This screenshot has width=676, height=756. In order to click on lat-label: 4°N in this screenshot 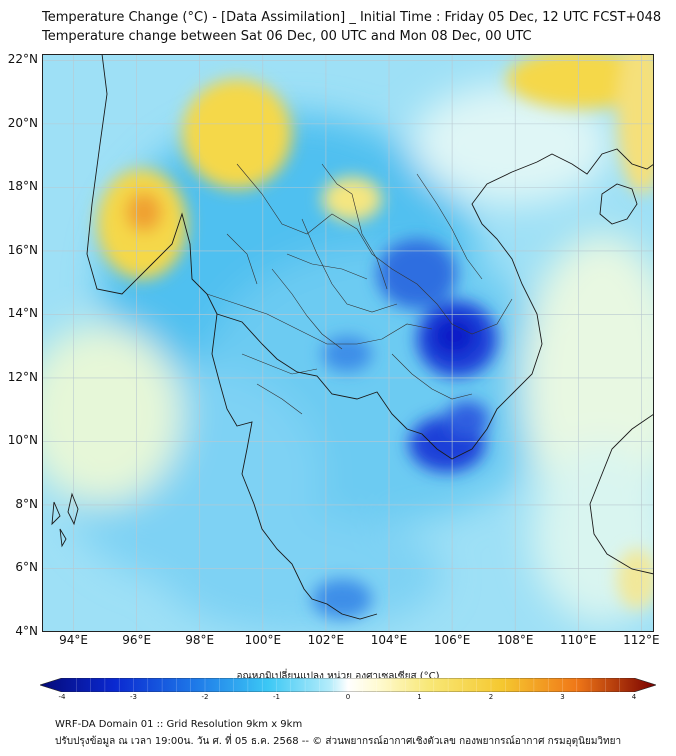, I will do `click(26, 631)`.